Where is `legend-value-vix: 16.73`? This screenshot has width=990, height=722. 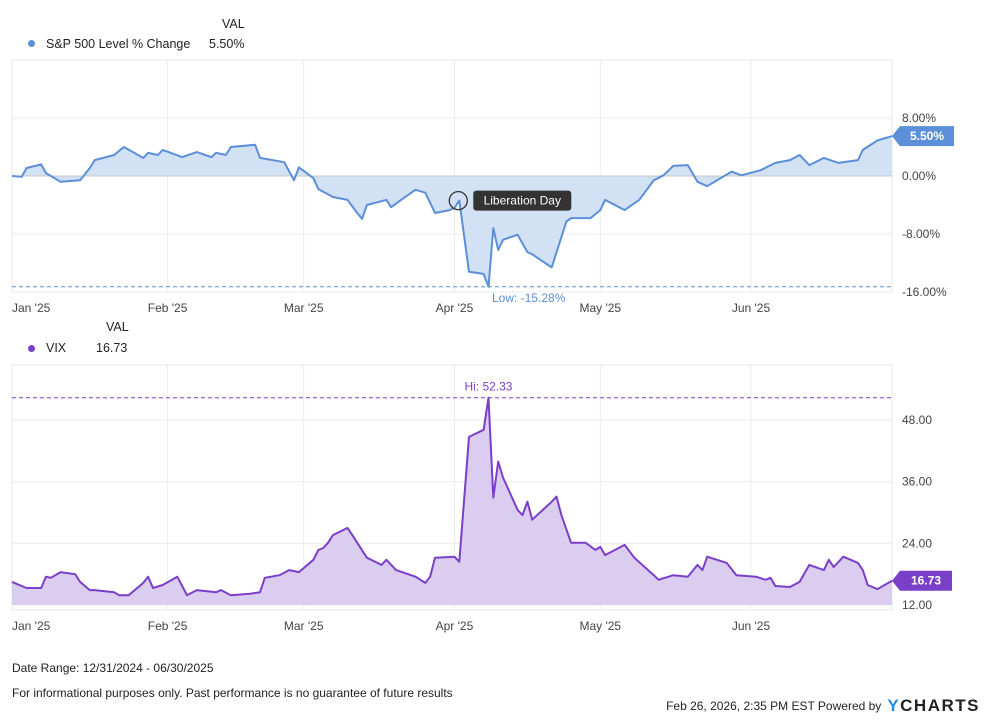
legend-value-vix: 16.73 is located at coordinates (112, 348).